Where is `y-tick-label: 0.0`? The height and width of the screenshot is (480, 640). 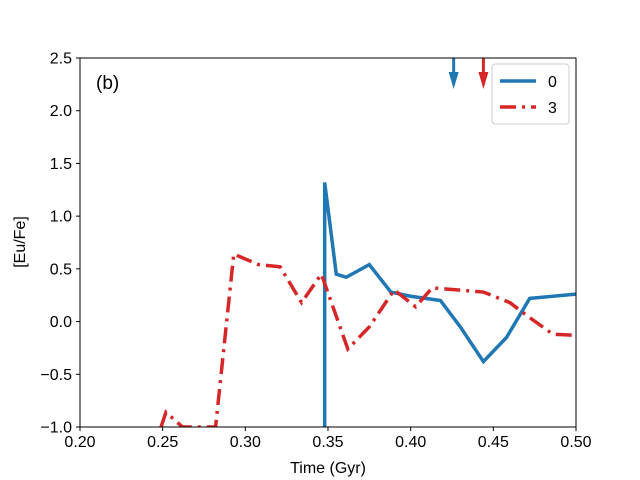 y-tick-label: 0.0 is located at coordinates (61, 322).